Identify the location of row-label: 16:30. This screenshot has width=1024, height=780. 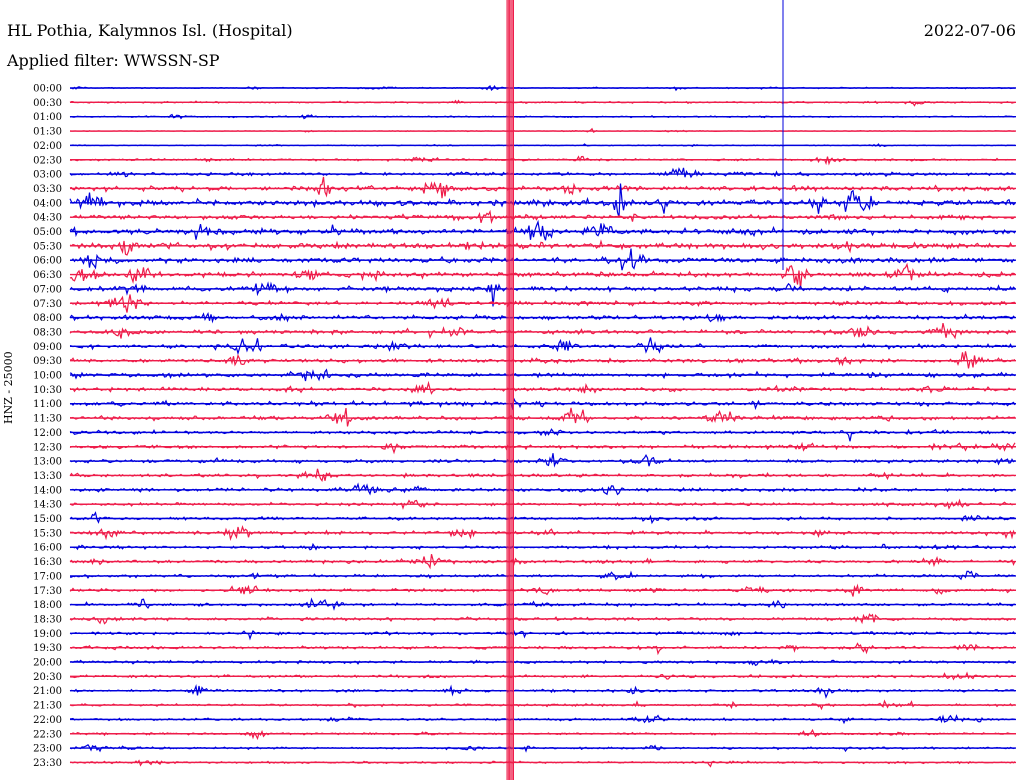
(47, 562).